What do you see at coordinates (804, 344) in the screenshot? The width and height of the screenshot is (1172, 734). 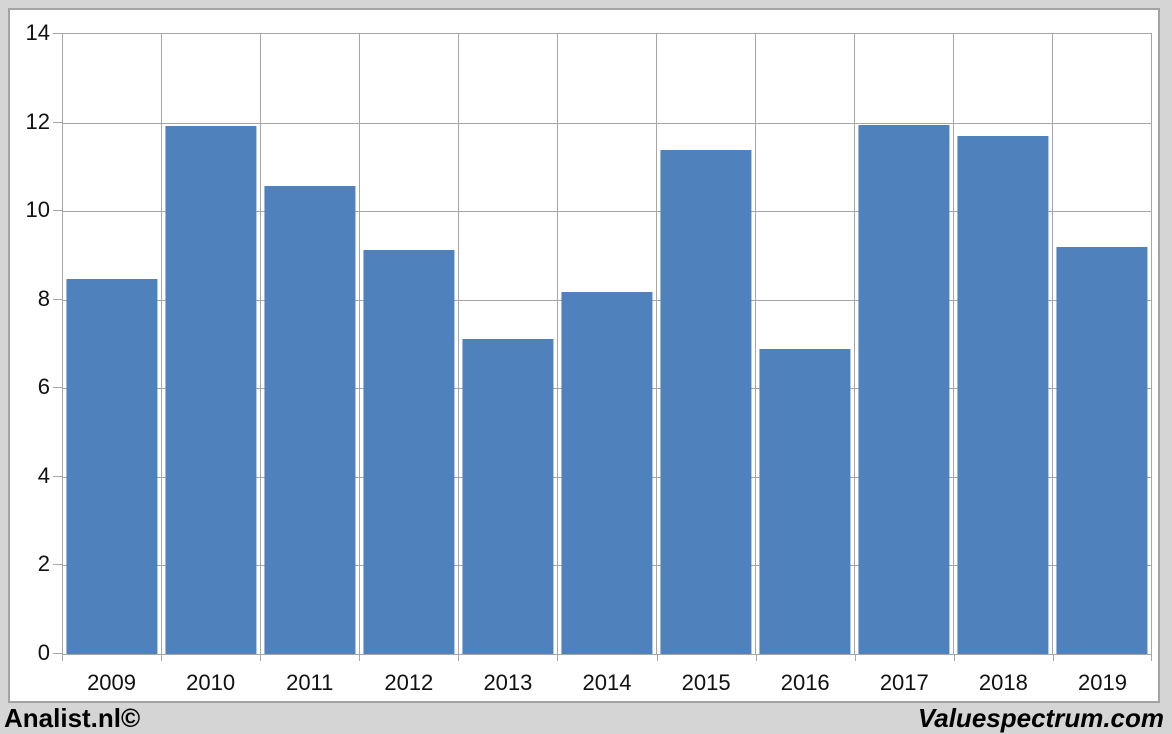 I see `category-cell-2016` at bounding box center [804, 344].